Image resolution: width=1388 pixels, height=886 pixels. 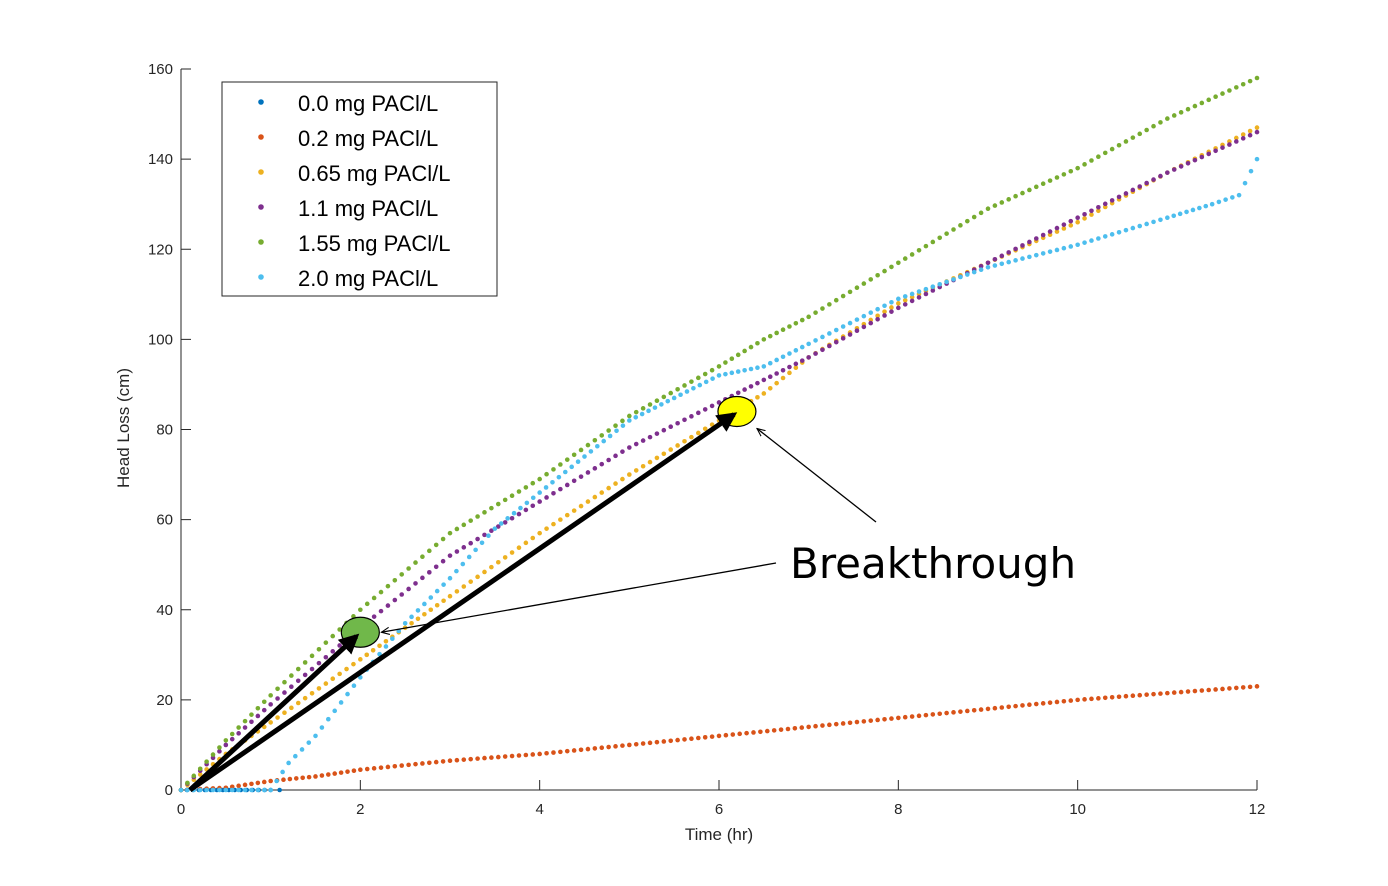 What do you see at coordinates (933, 563) in the screenshot?
I see `breakthrough-label: Breakthrough` at bounding box center [933, 563].